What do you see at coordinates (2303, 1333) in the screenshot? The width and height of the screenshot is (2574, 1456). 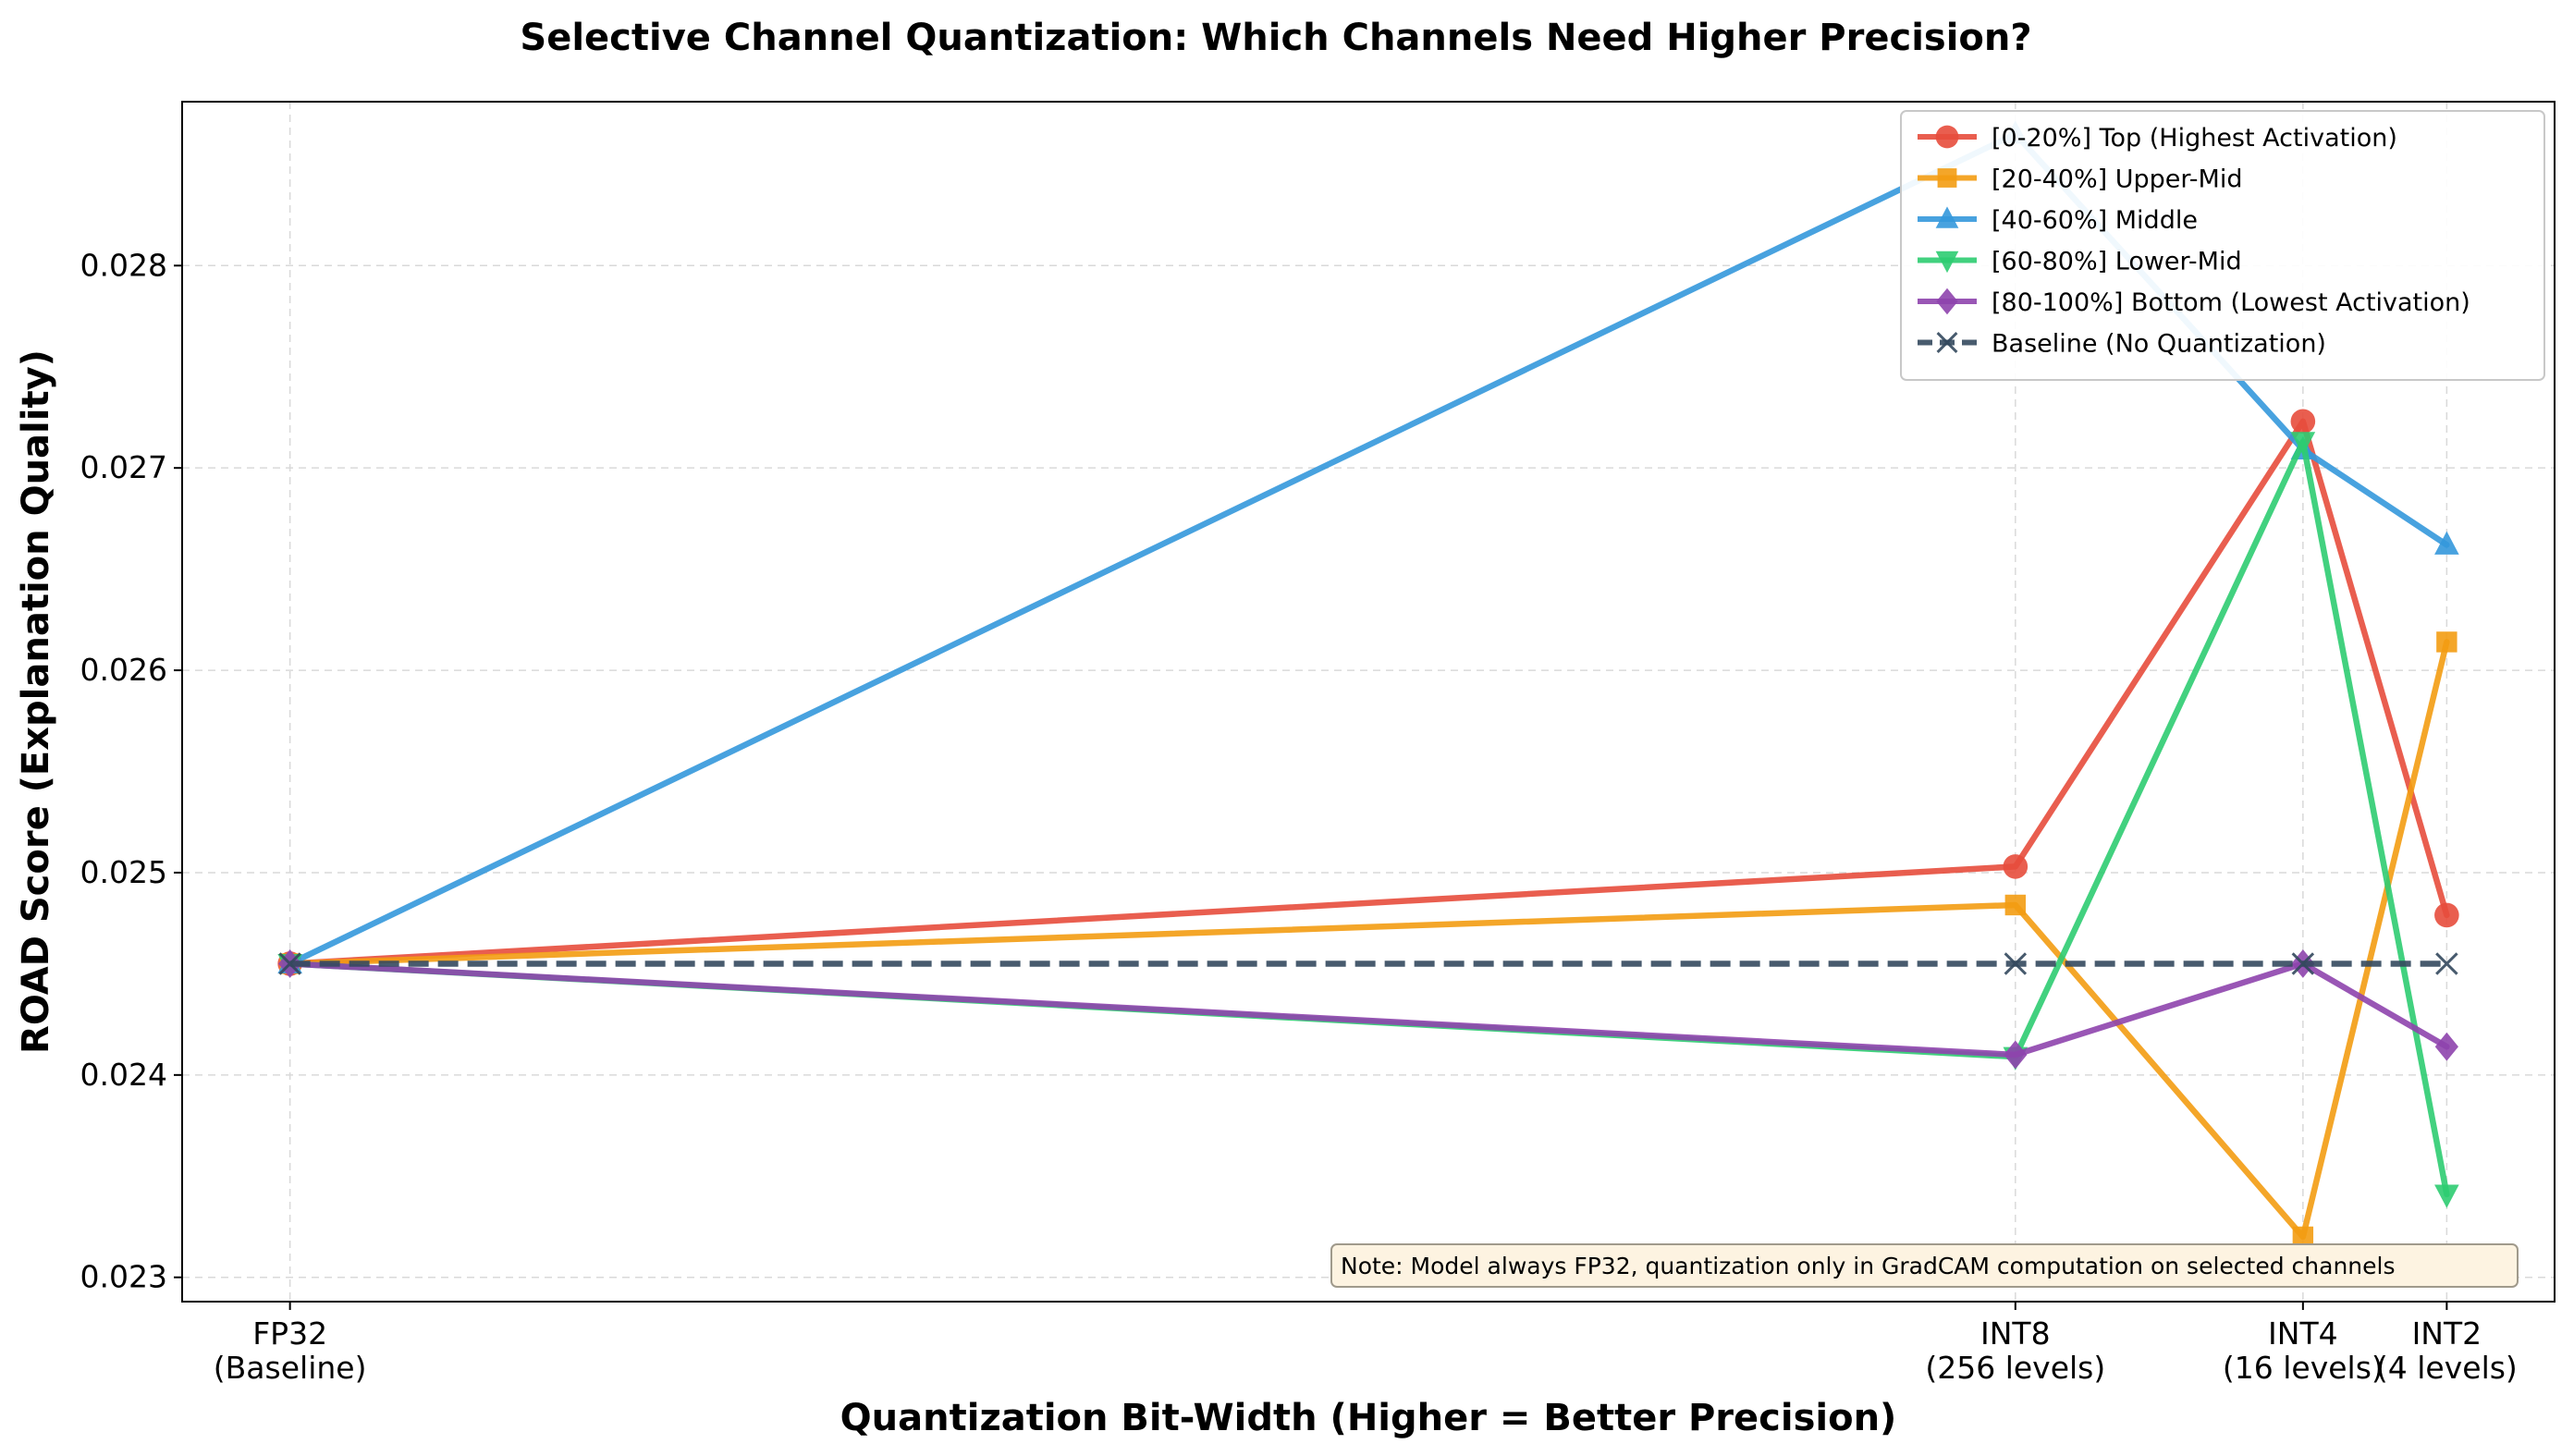 I see `x-tick-label: INT4` at bounding box center [2303, 1333].